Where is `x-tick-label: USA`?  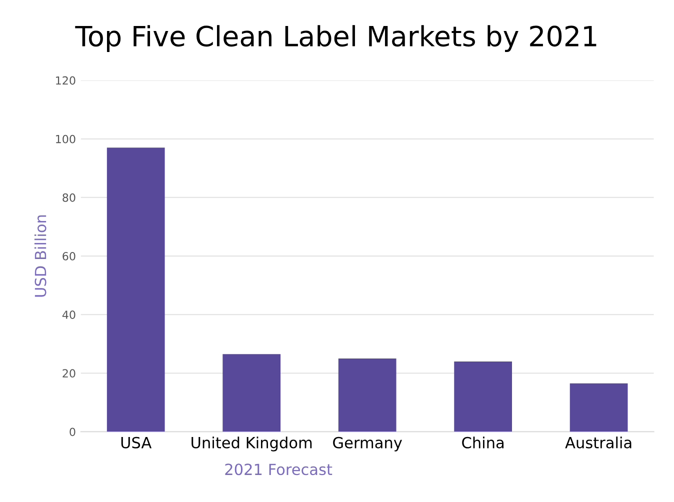 x-tick-label: USA is located at coordinates (136, 442).